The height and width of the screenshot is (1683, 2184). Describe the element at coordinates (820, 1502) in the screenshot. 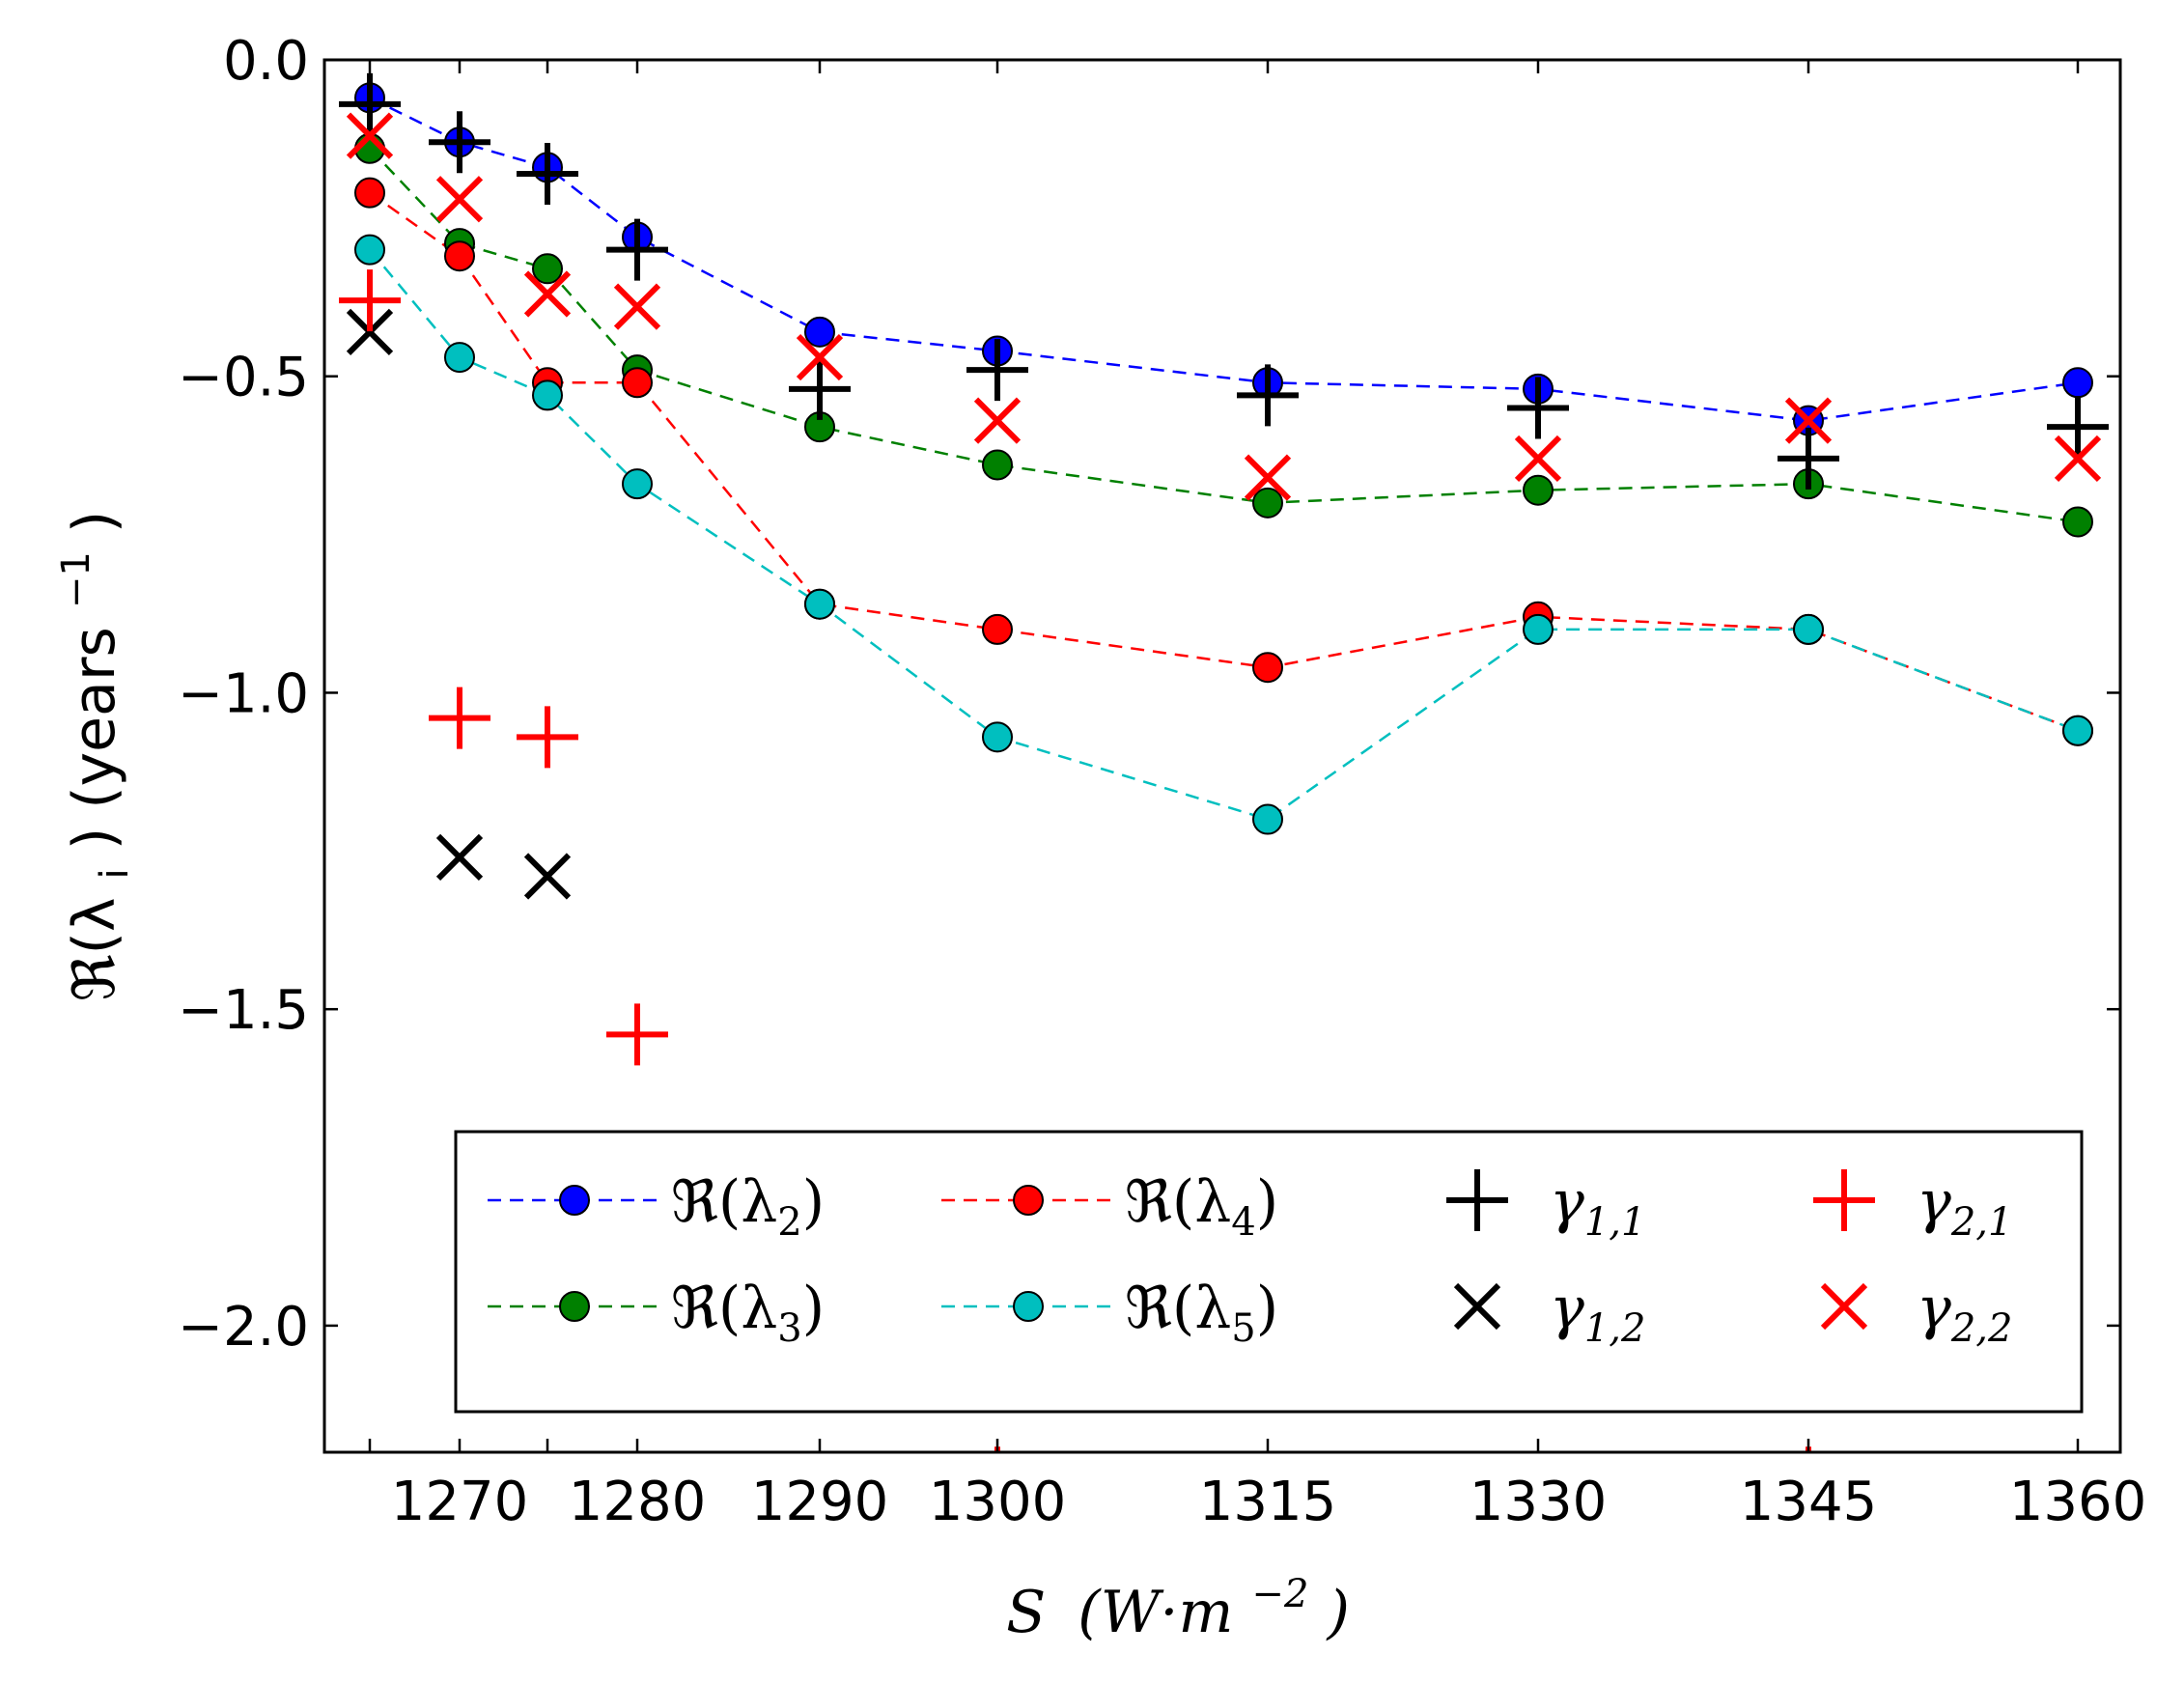

I see `x-tick-label: 1290` at that location.